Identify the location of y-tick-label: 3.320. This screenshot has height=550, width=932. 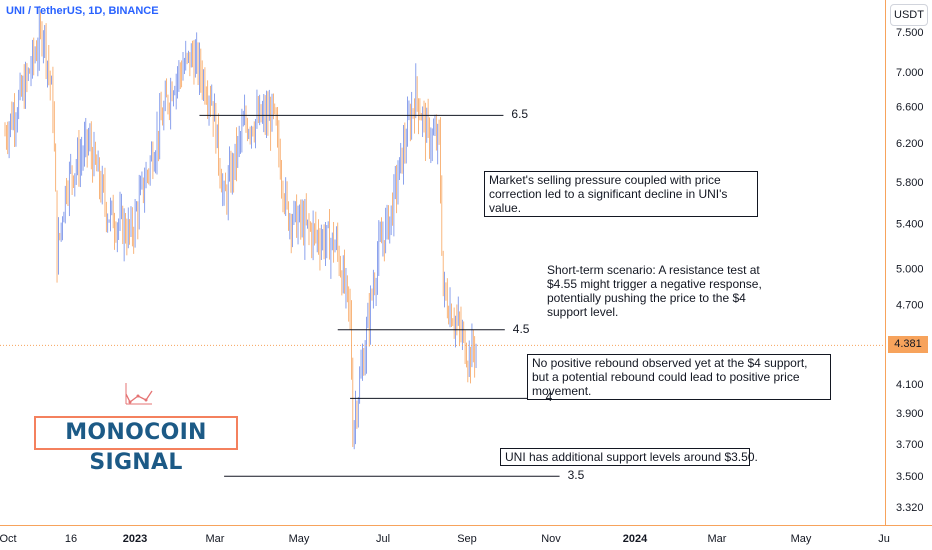
(910, 508).